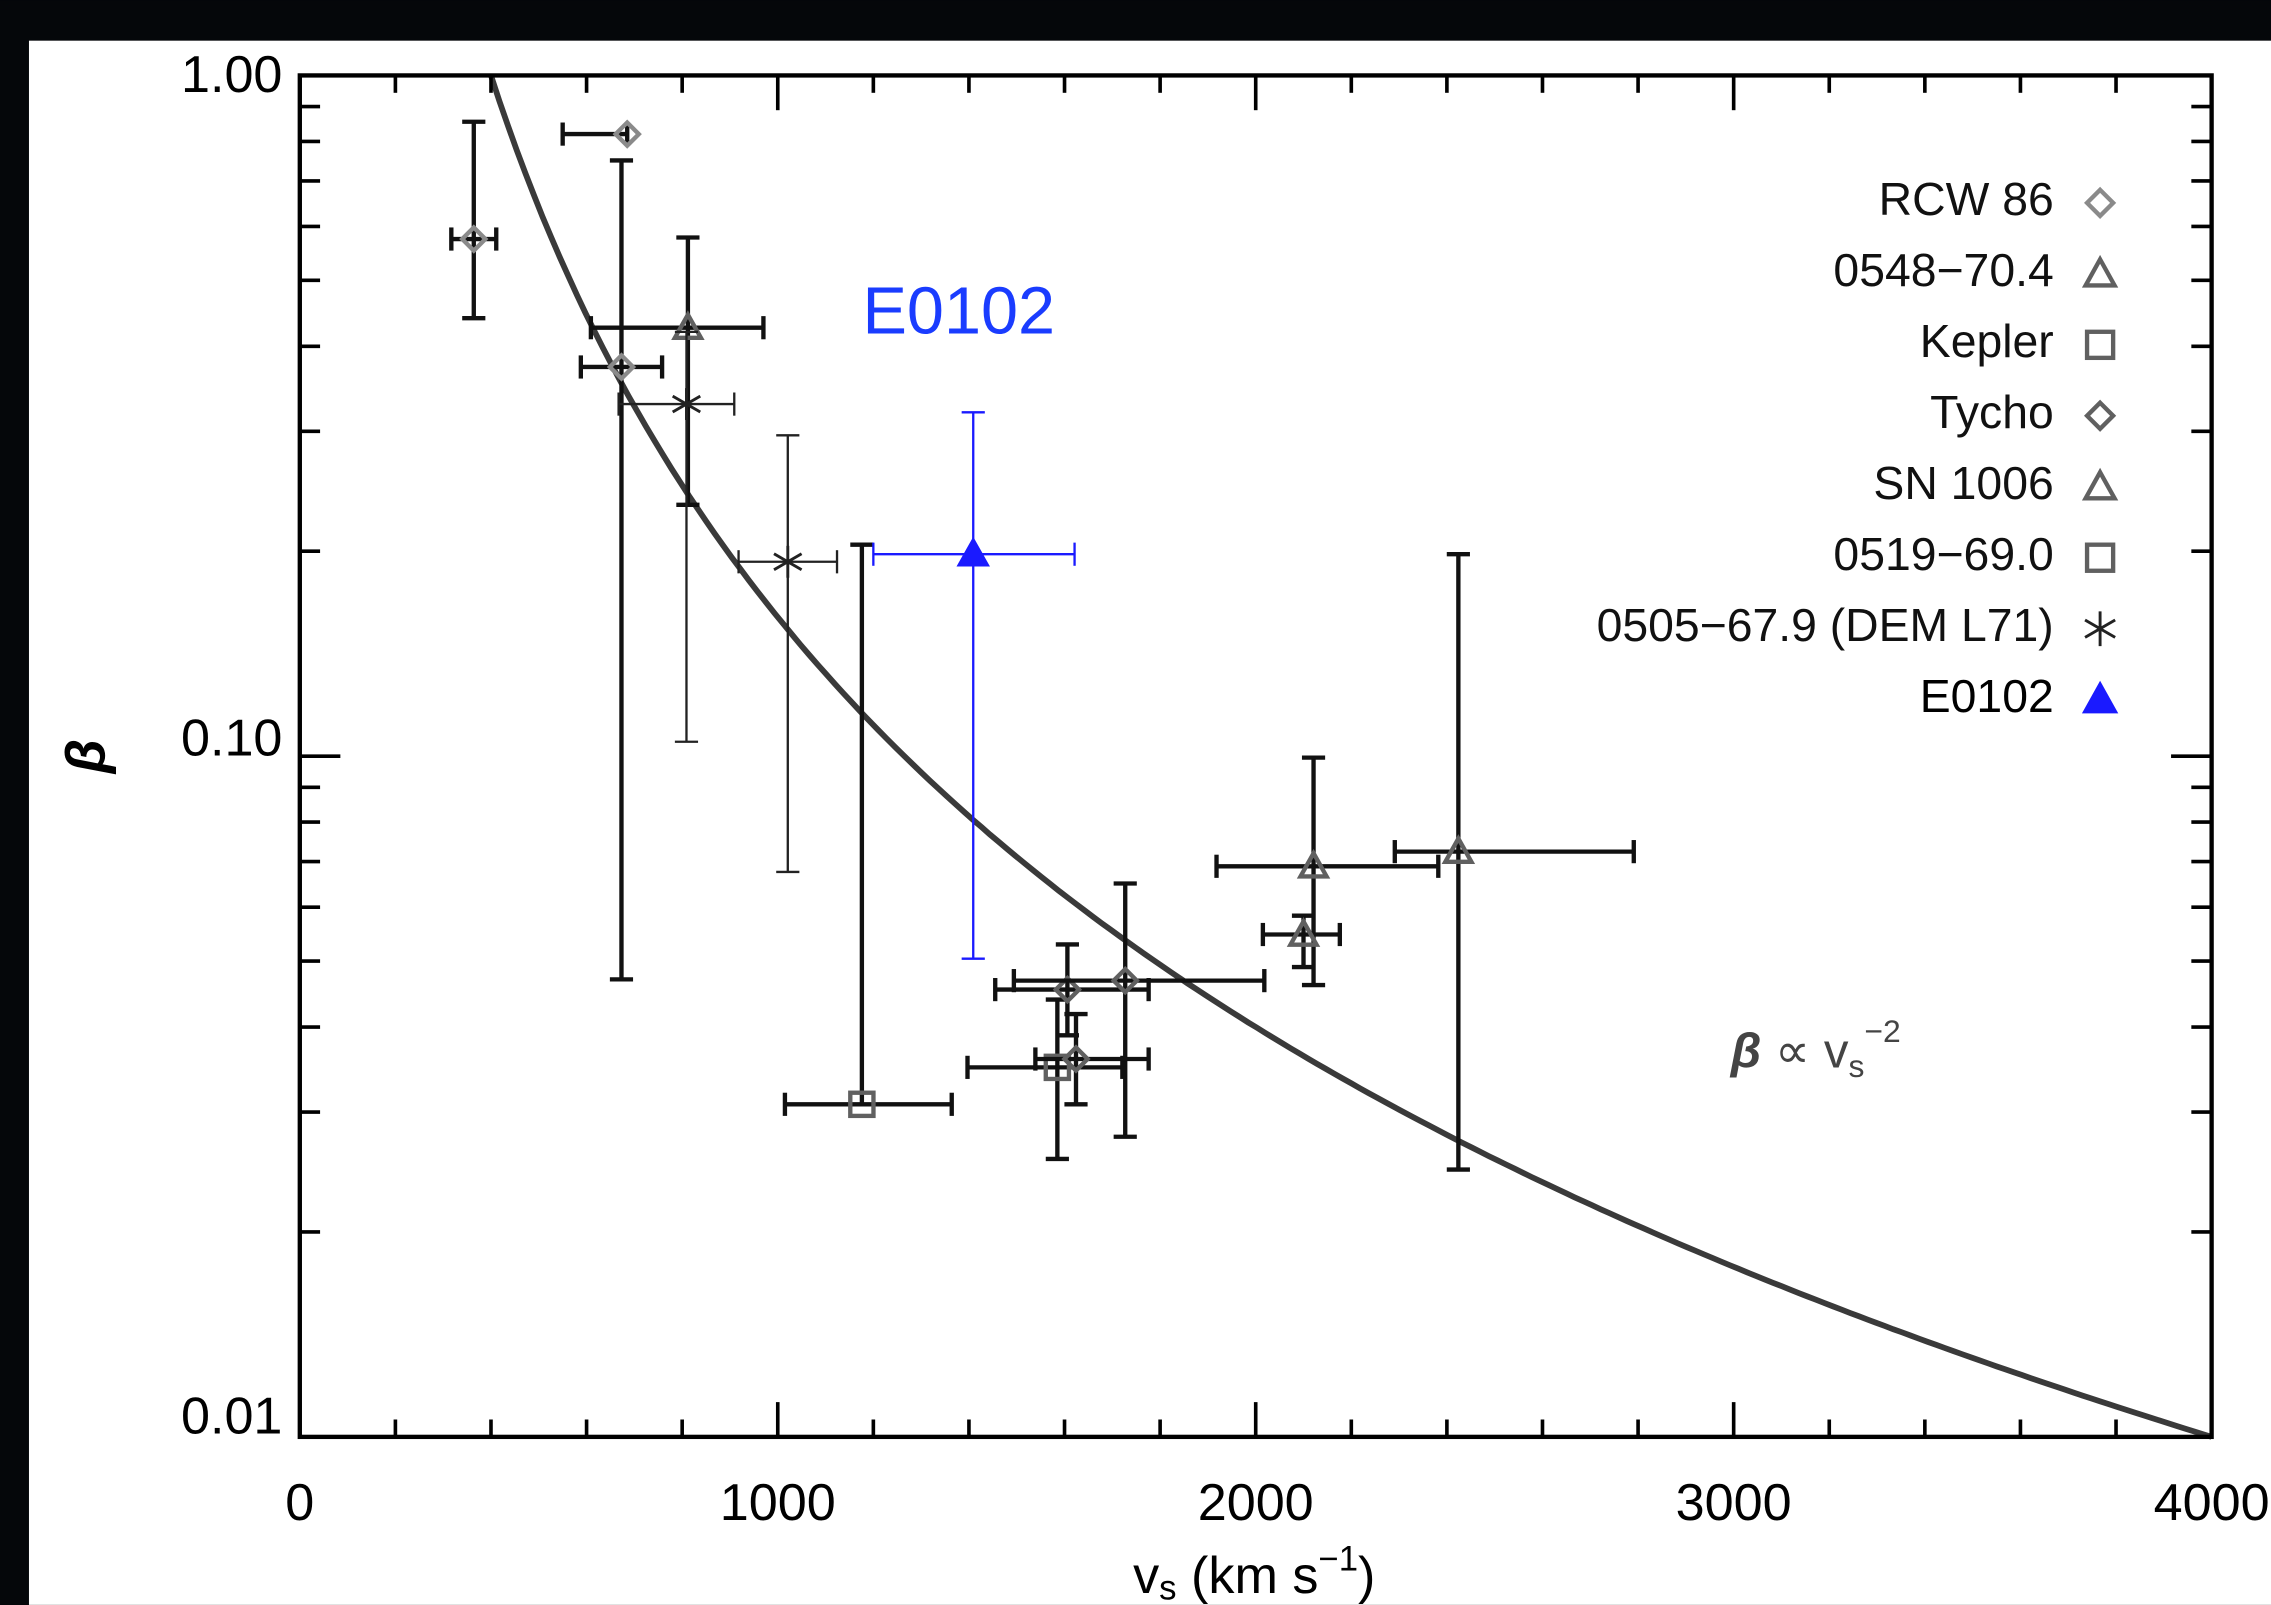 The image size is (2271, 1605). I want to click on legend-label: 0519−69.0, so click(1943, 554).